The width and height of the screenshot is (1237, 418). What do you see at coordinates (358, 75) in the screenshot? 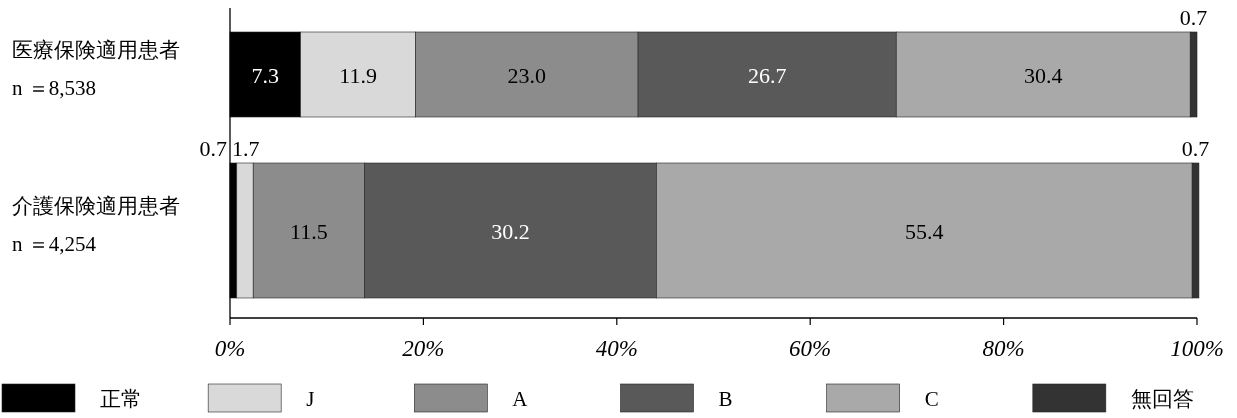
I see `data-label: 11.9` at bounding box center [358, 75].